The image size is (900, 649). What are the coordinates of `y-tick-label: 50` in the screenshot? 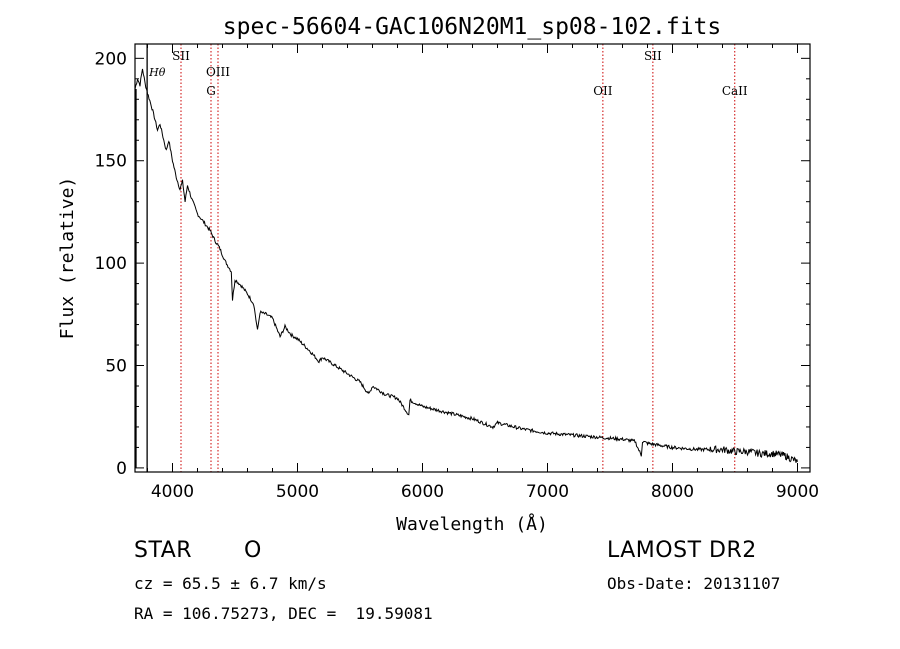 It's located at (116, 367).